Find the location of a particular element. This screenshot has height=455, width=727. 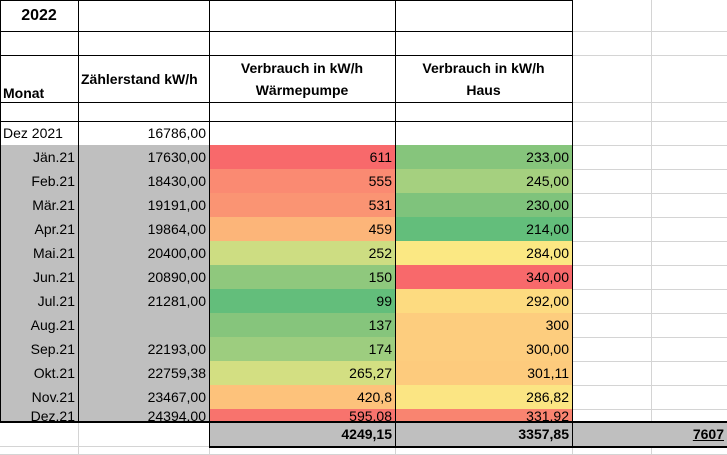

month-cell: Aug.21 is located at coordinates (39, 325).